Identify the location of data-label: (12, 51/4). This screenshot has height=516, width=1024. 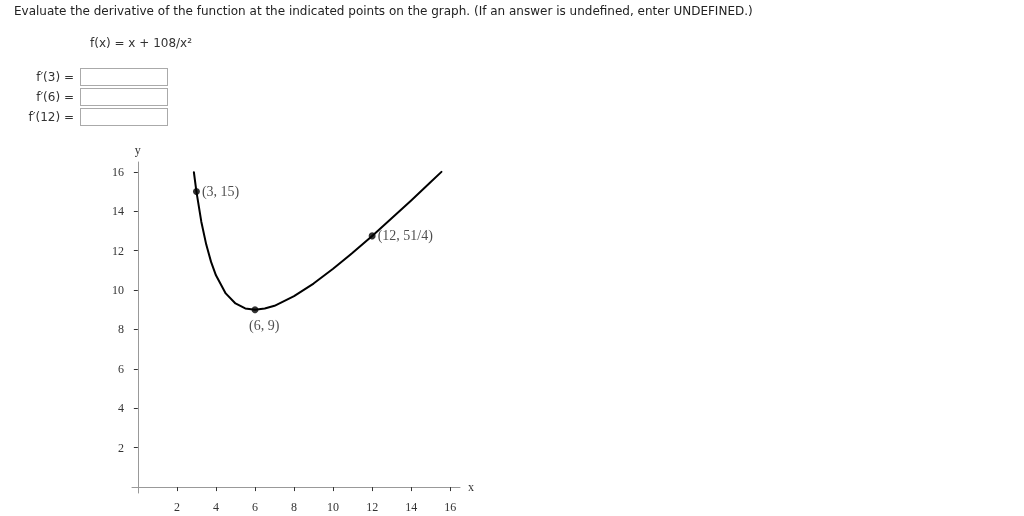
(405, 236).